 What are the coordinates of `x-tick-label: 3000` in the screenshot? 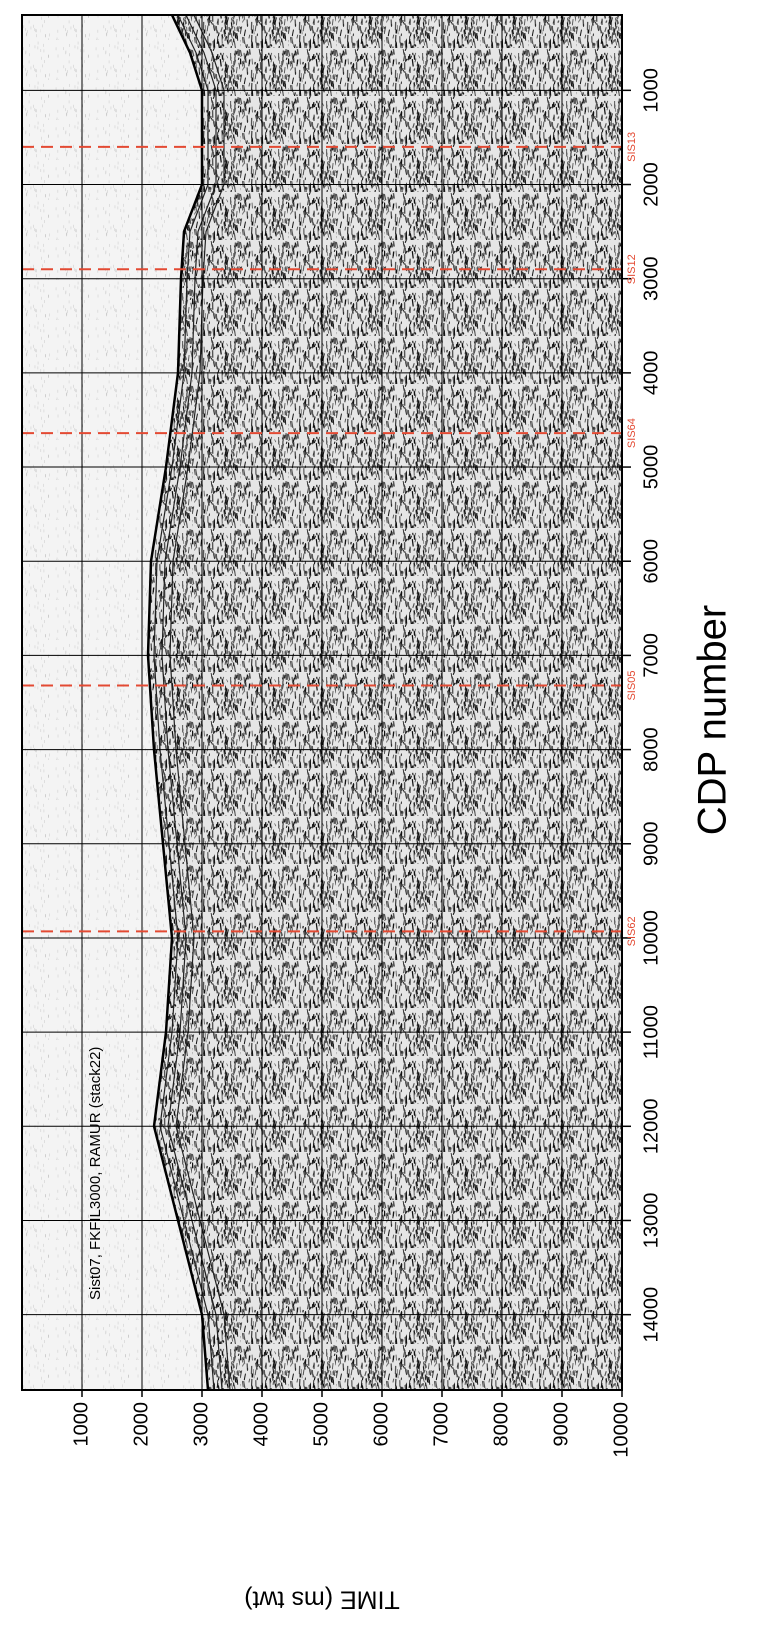 It's located at (651, 278).